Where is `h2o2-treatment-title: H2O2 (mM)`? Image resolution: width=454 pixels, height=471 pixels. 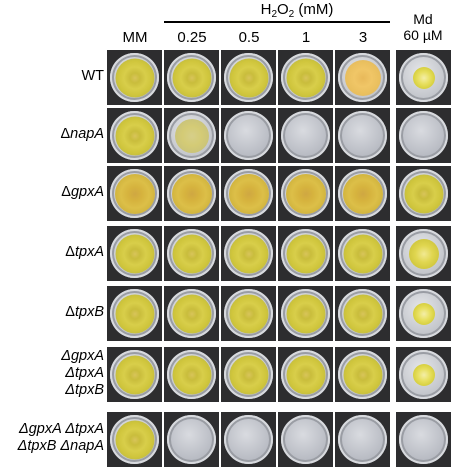 h2o2-treatment-title: H2O2 (mM) is located at coordinates (297, 10).